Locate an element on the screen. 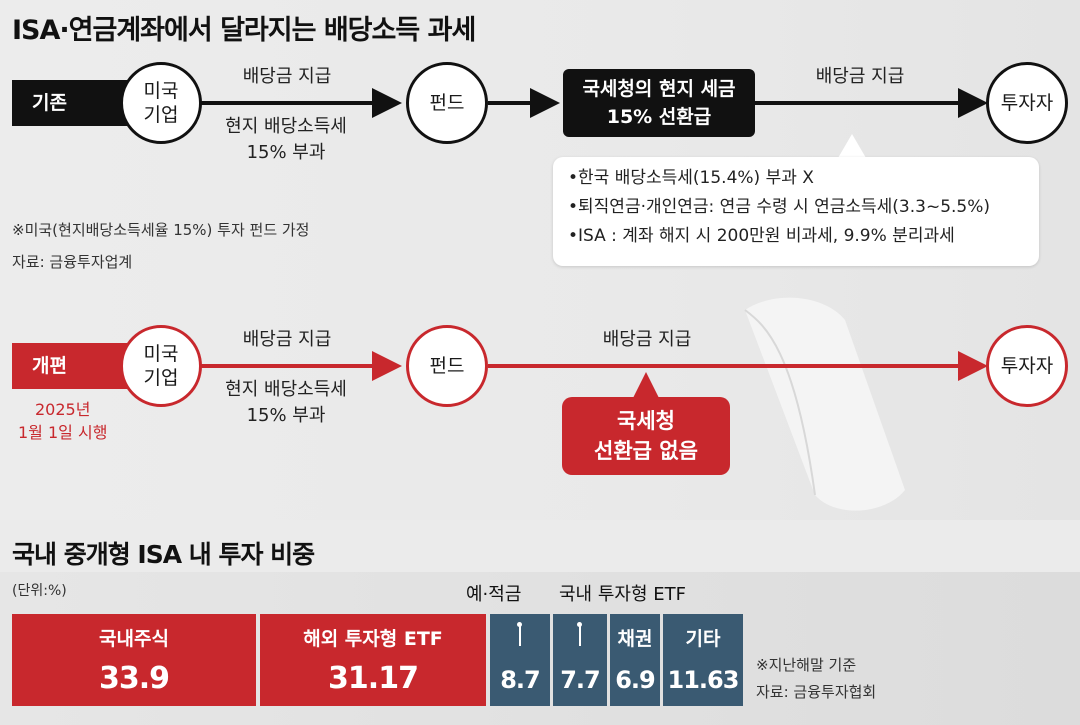 This screenshot has width=1080, height=725. nts-refund-line1: 국세청의 현지 세금 is located at coordinates (659, 89).